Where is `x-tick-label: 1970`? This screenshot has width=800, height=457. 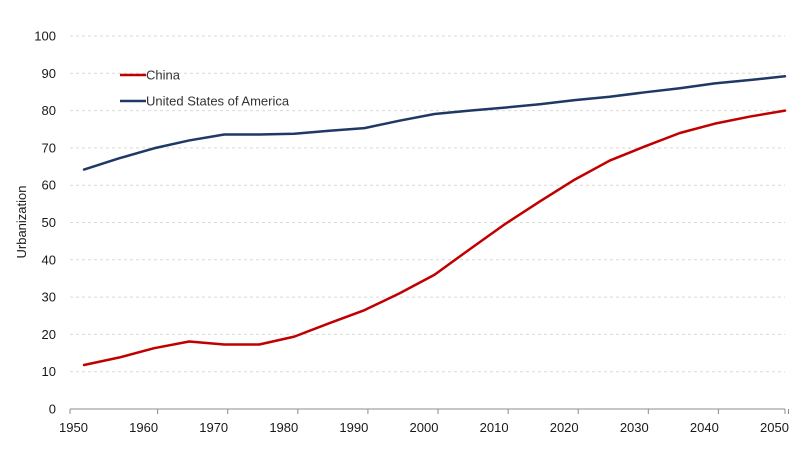
x-tick-label: 1970 is located at coordinates (213, 427).